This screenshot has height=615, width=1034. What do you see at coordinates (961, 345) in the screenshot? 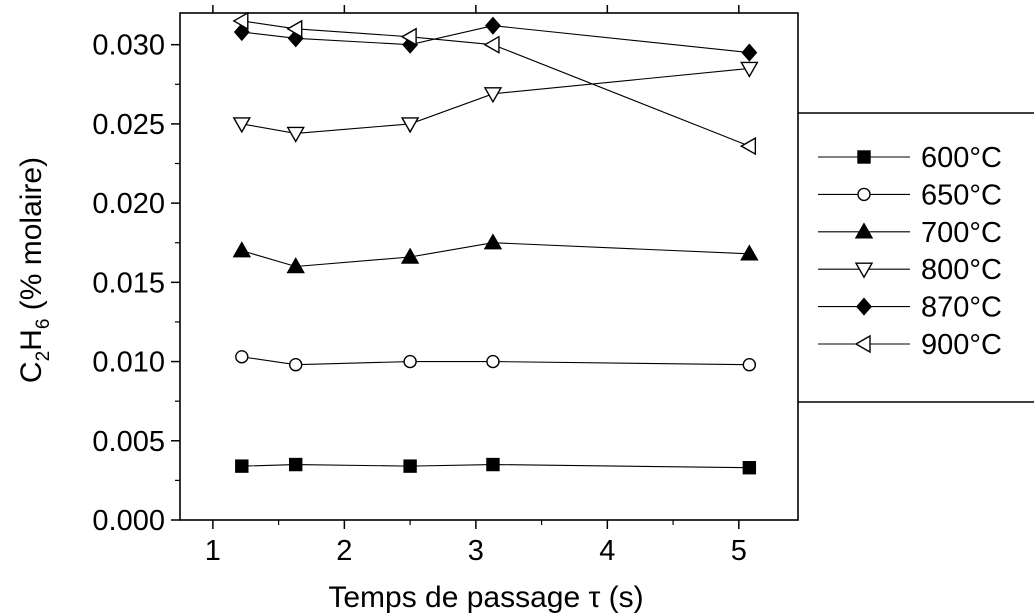
I see `legend-label-900c: 900°C` at bounding box center [961, 345].